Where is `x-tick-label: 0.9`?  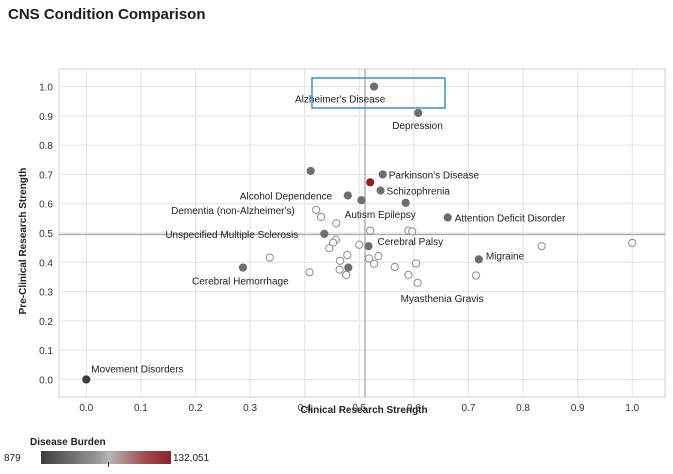
x-tick-label: 0.9 is located at coordinates (578, 408).